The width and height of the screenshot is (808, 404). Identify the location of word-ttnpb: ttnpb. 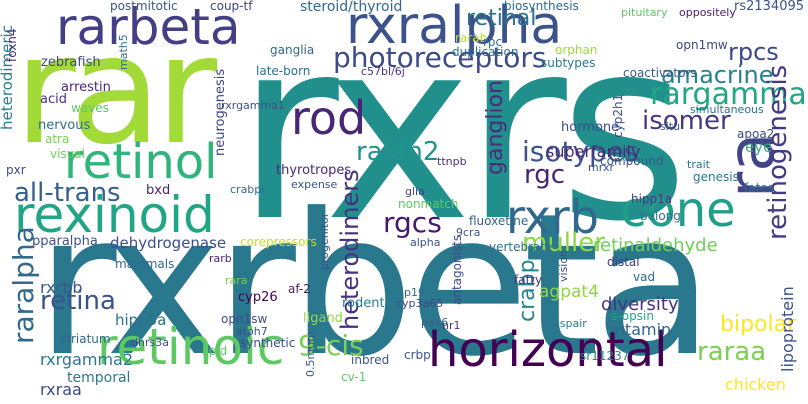
(452, 161).